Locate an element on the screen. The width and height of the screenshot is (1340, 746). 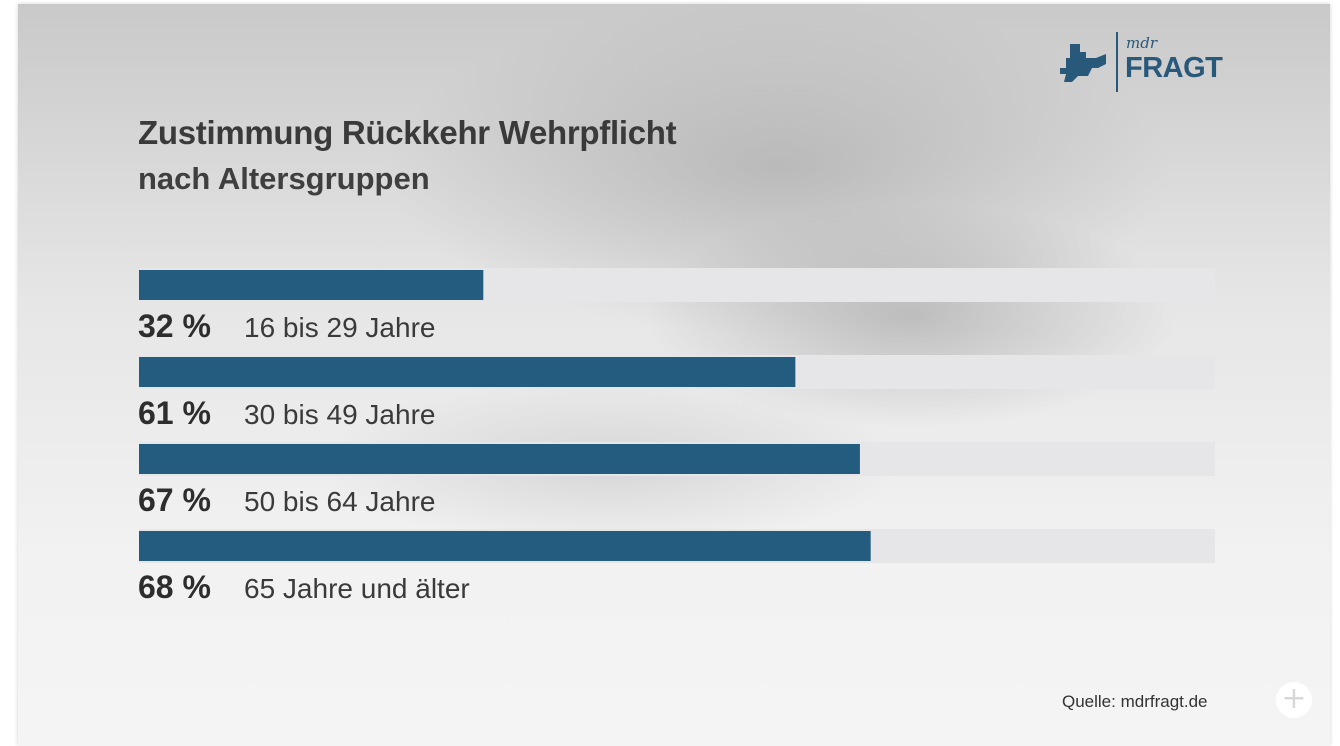
category-label: 65 Jahre und älter is located at coordinates (357, 588).